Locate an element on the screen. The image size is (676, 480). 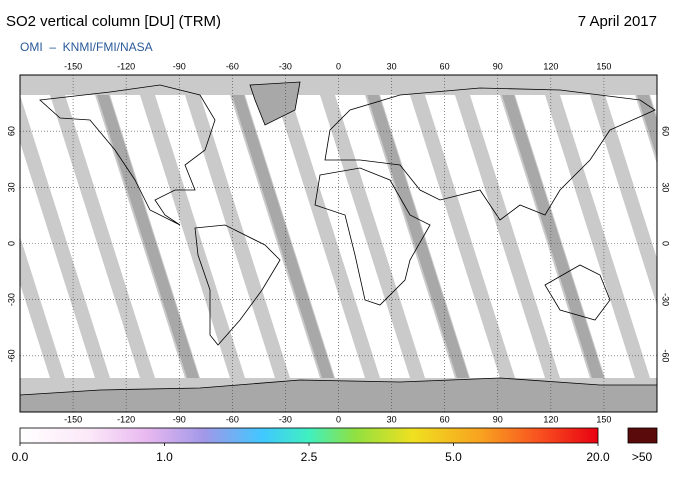
lat-label-left: 30 is located at coordinates (11, 187).